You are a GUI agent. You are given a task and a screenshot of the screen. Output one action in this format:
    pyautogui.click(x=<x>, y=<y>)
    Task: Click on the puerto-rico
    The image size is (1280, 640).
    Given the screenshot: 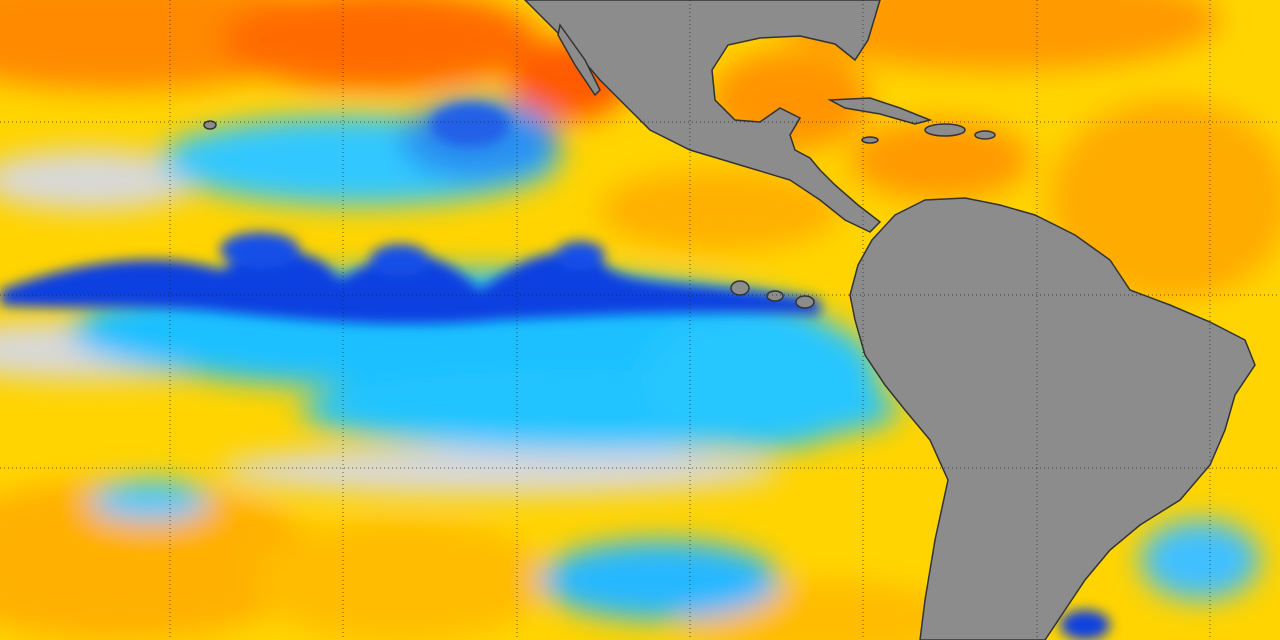 What is the action you would take?
    pyautogui.click(x=985, y=135)
    